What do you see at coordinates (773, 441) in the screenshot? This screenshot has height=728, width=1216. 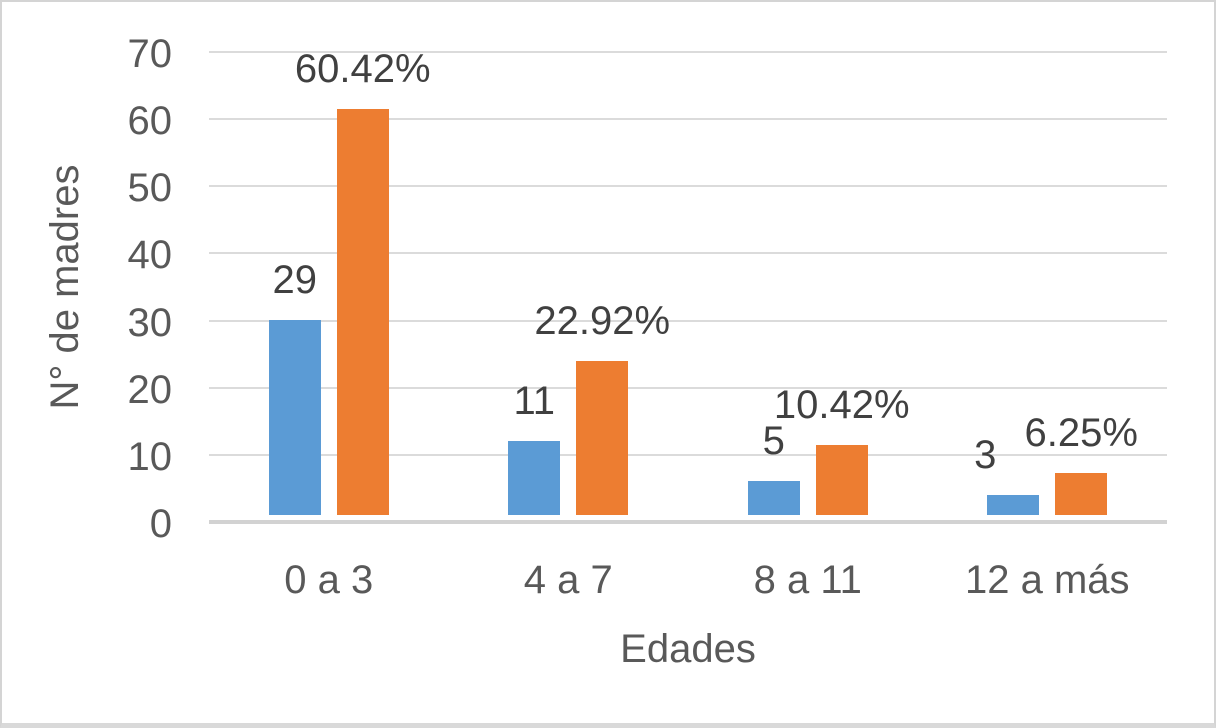 I see `data-label-blue-count-bars-2: 5` at bounding box center [773, 441].